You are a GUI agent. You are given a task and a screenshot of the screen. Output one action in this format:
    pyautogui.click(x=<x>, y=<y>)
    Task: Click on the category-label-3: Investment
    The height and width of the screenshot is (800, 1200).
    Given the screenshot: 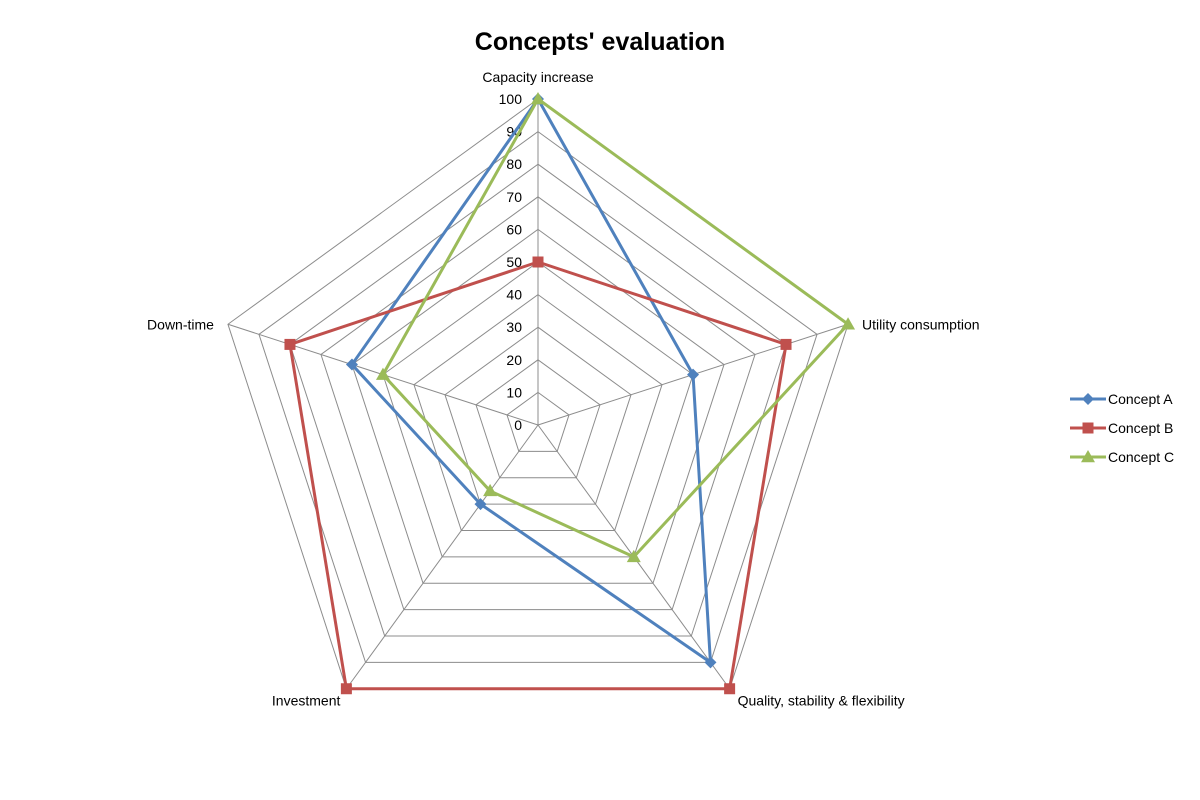 What is the action you would take?
    pyautogui.click(x=306, y=701)
    